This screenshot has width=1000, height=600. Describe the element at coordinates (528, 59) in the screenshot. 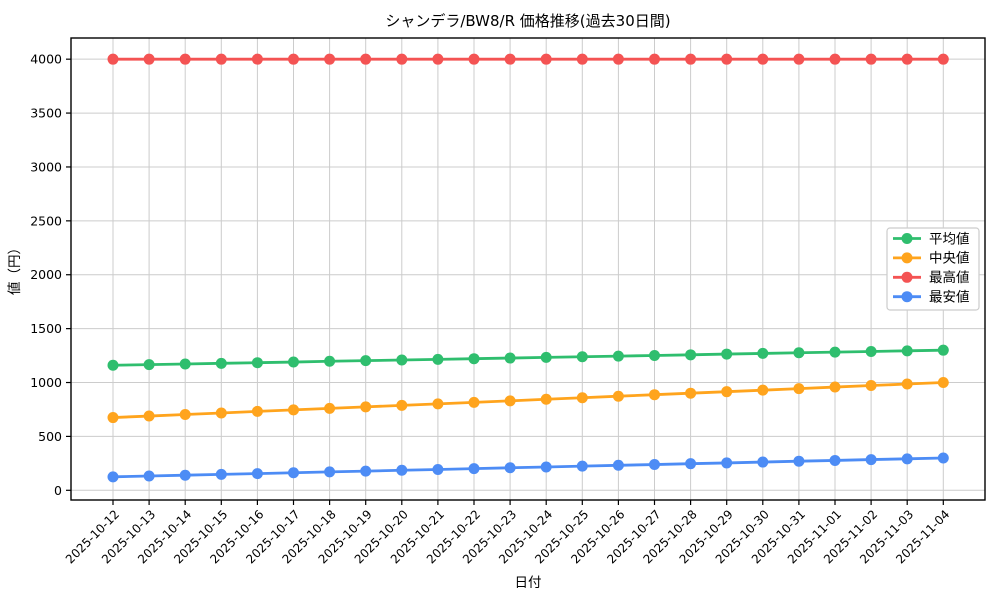

I see `series-max` at that location.